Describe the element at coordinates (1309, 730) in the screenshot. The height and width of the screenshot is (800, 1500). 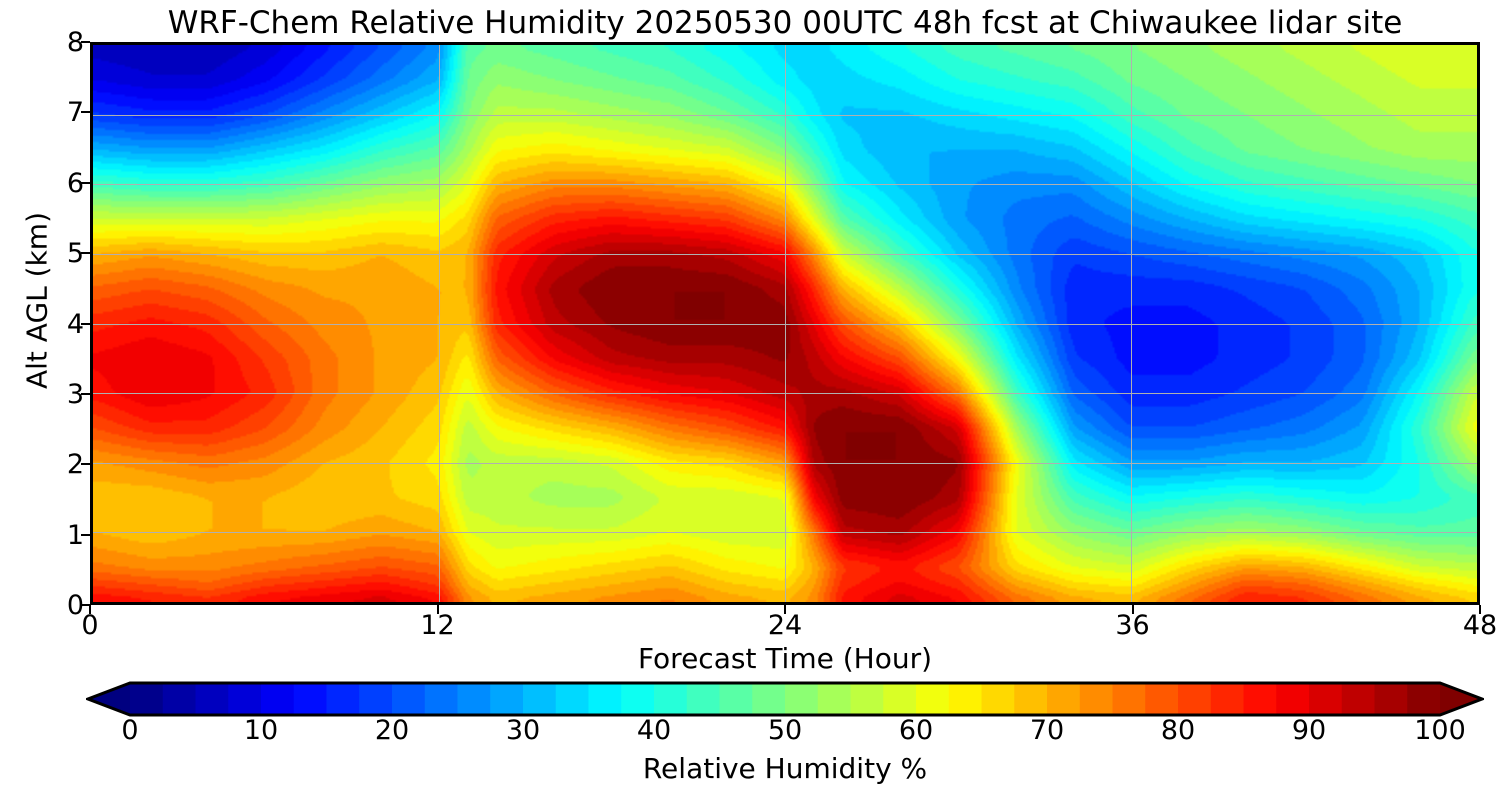
I see `colorbar-tick-label: 90` at that location.